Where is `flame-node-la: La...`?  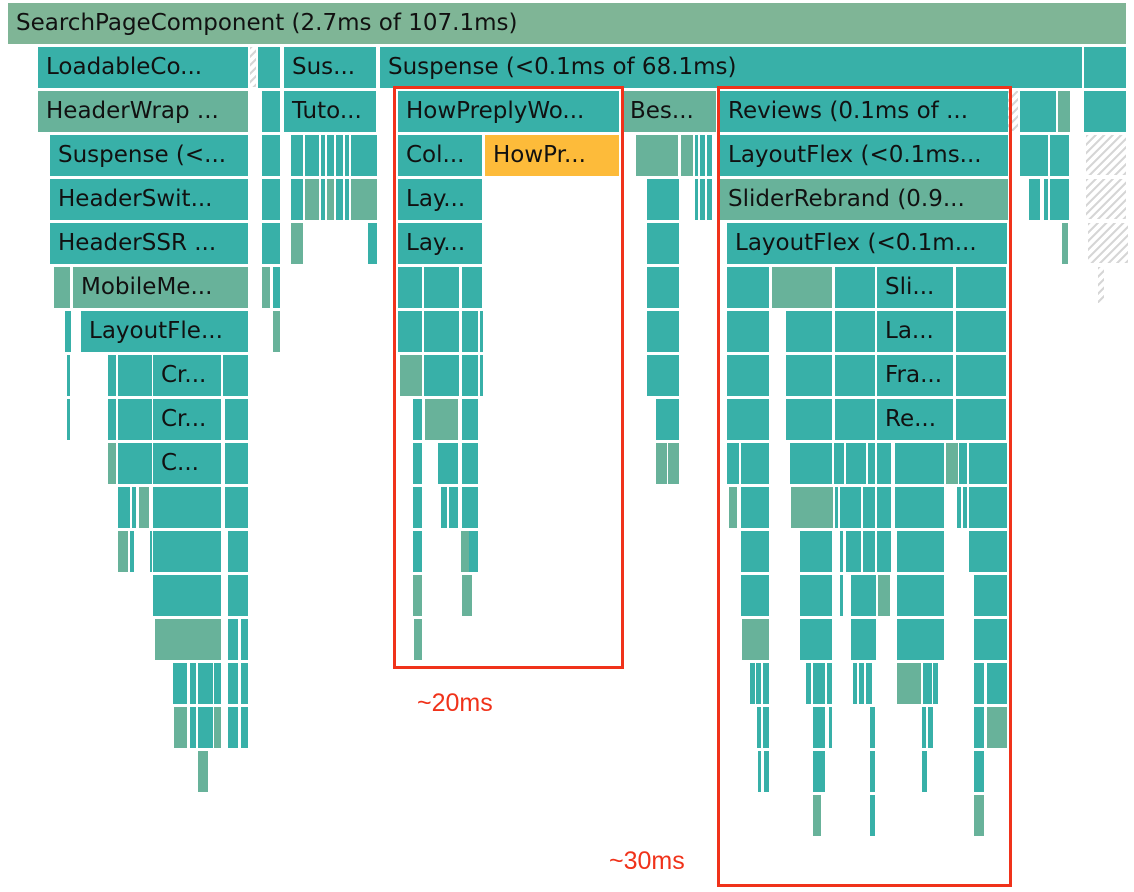 flame-node-la: La... is located at coordinates (915, 331).